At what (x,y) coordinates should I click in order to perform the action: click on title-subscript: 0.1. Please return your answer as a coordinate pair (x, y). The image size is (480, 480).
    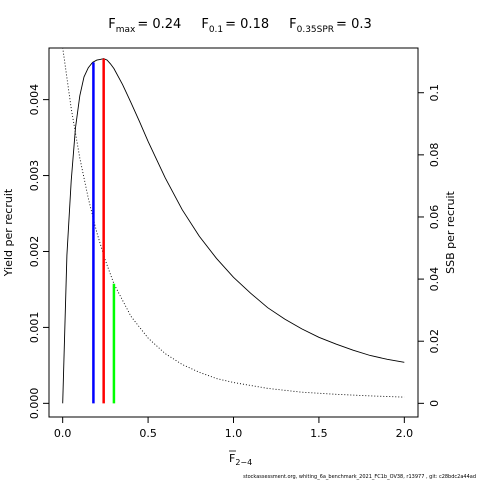
    Looking at the image, I should click on (216, 30).